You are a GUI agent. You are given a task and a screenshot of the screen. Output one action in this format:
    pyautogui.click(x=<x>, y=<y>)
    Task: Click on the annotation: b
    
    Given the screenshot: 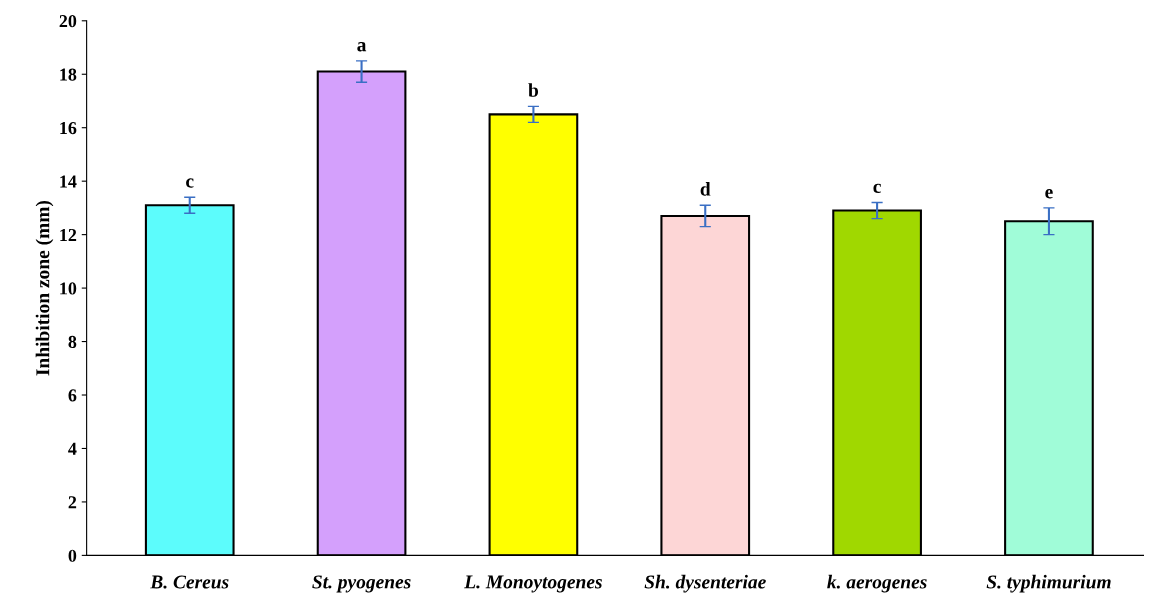 What is the action you would take?
    pyautogui.click(x=533, y=90)
    